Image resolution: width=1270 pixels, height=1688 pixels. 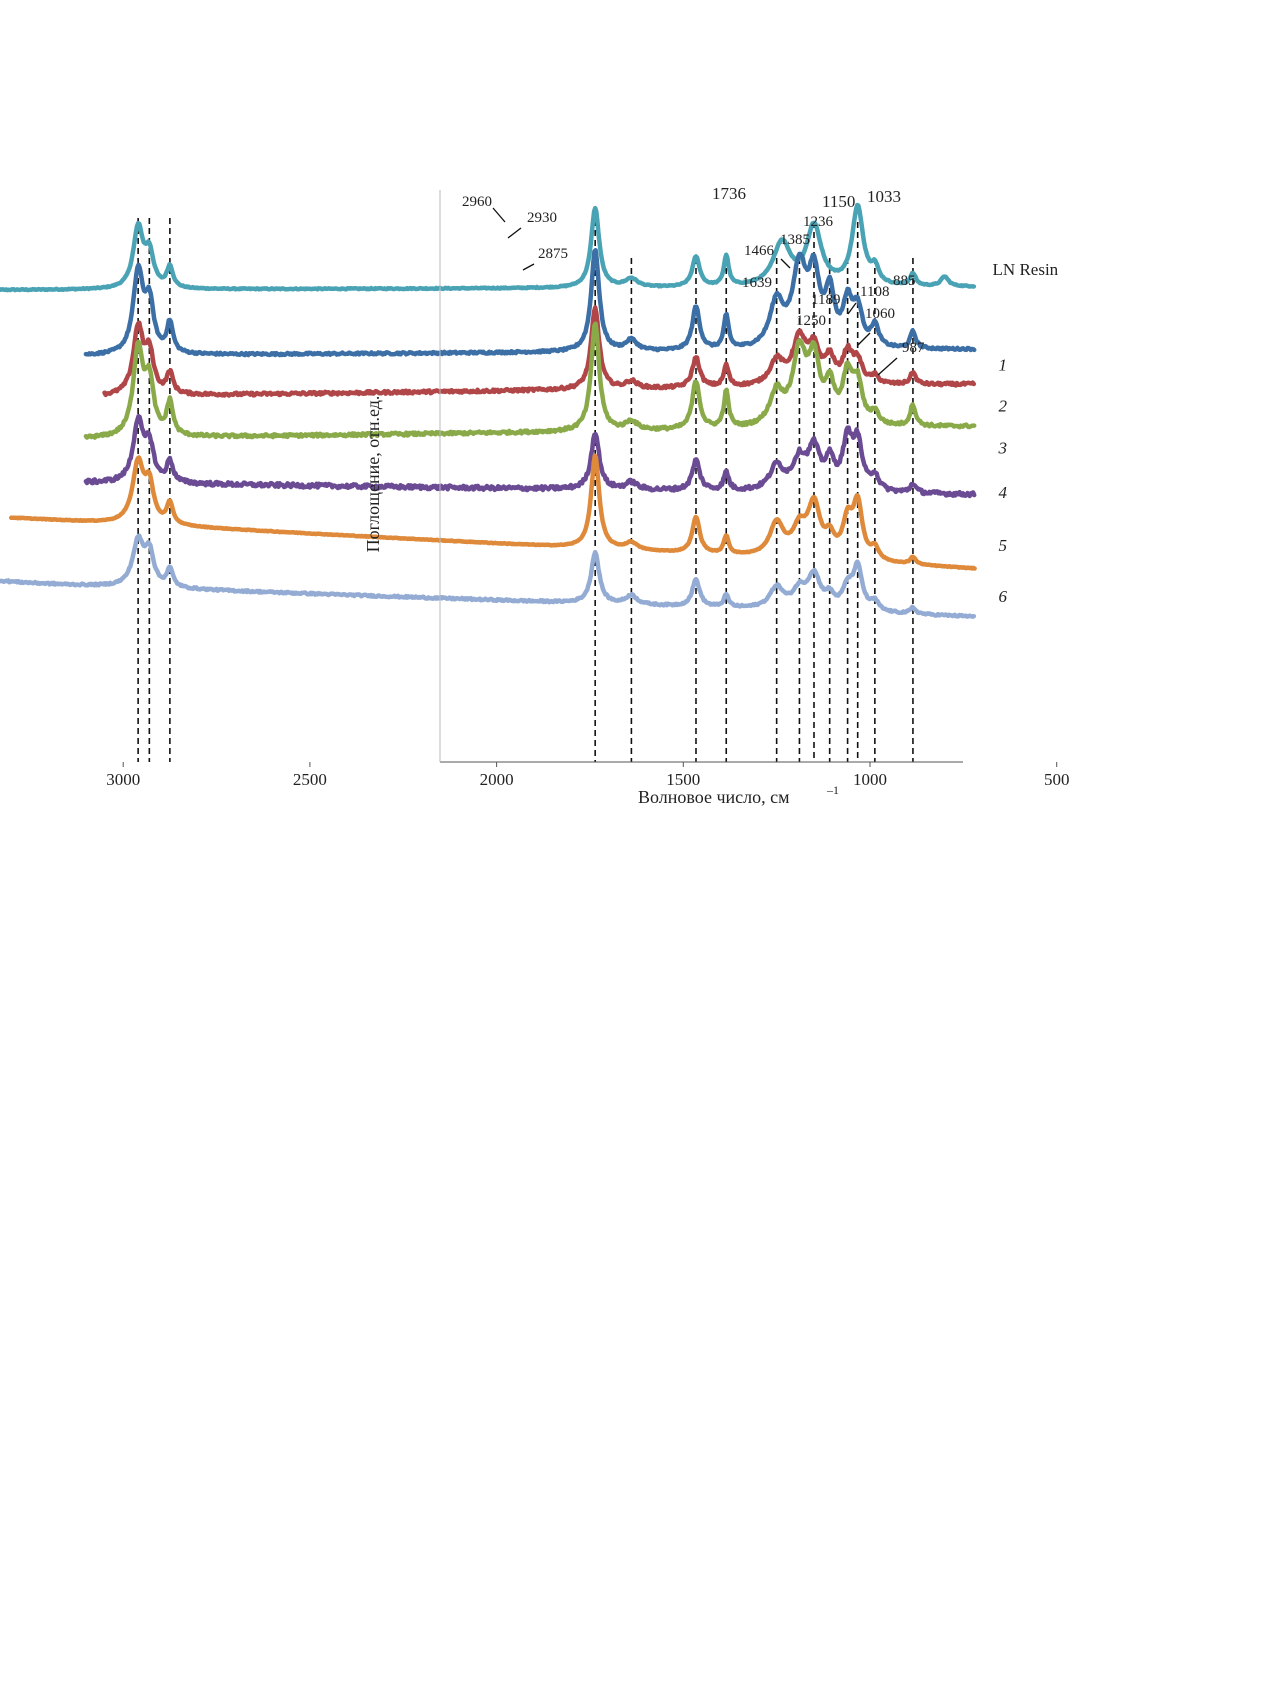 What do you see at coordinates (904, 281) in the screenshot?
I see `peak-label-885: 885` at bounding box center [904, 281].